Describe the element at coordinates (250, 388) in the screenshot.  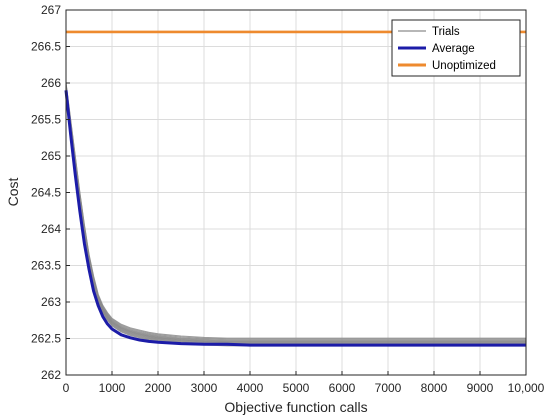
I see `x-tick-label: 4000` at that location.